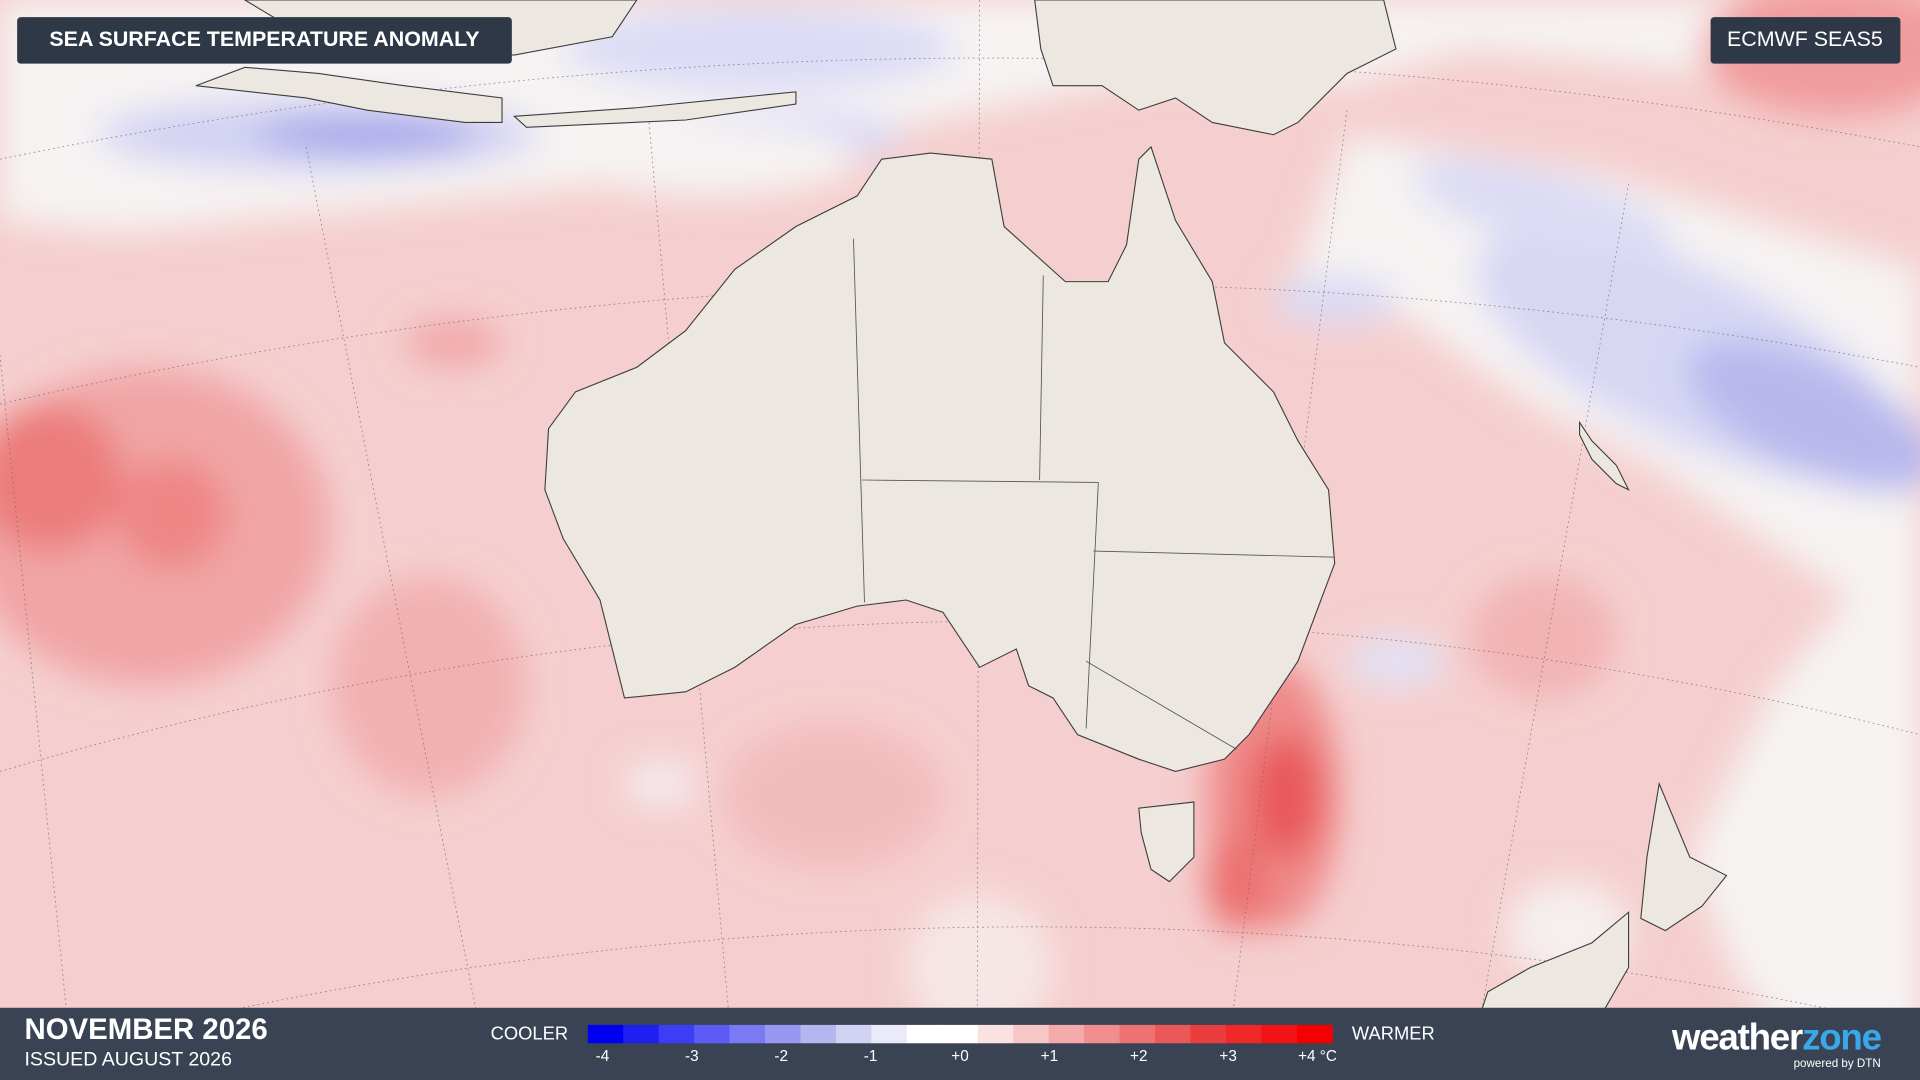 The width and height of the screenshot is (1920, 1080). I want to click on new-zealand-north, so click(1684, 856).